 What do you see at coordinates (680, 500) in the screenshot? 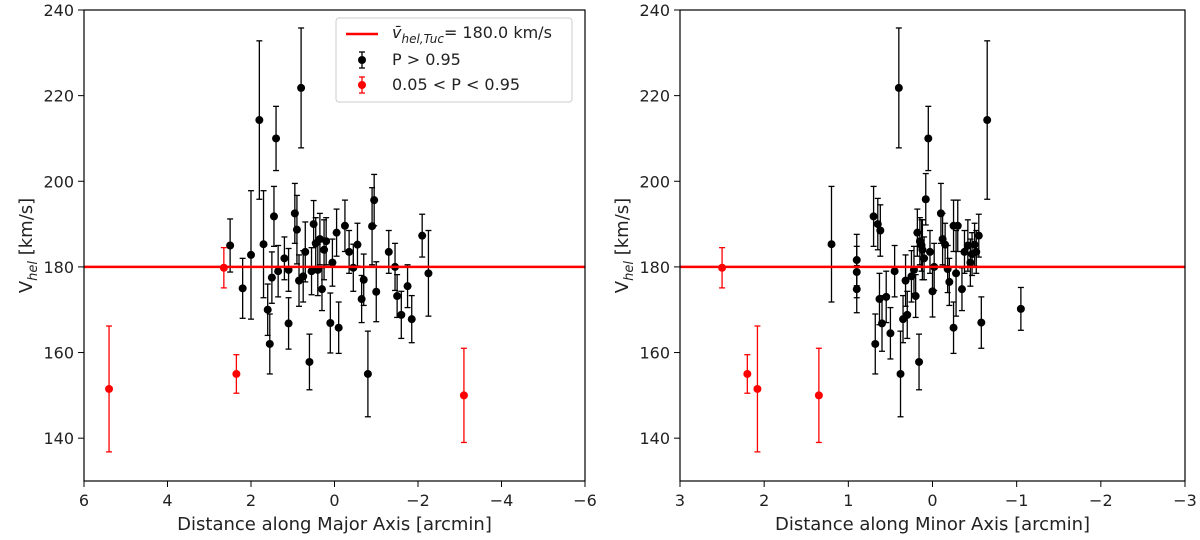
I see `minor-xtick-label: 3` at bounding box center [680, 500].